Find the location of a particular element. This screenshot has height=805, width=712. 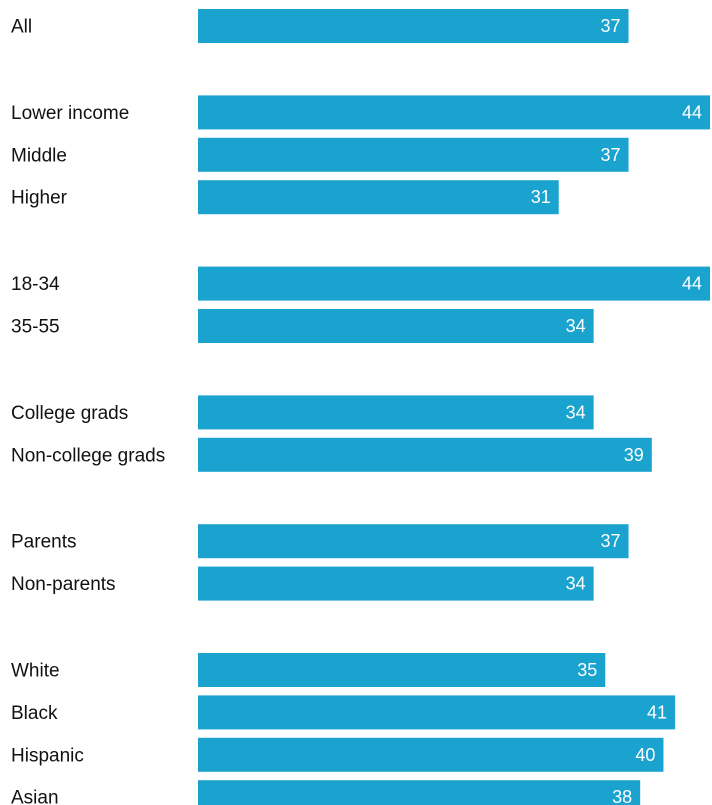

category-label: College grads is located at coordinates (69, 413).